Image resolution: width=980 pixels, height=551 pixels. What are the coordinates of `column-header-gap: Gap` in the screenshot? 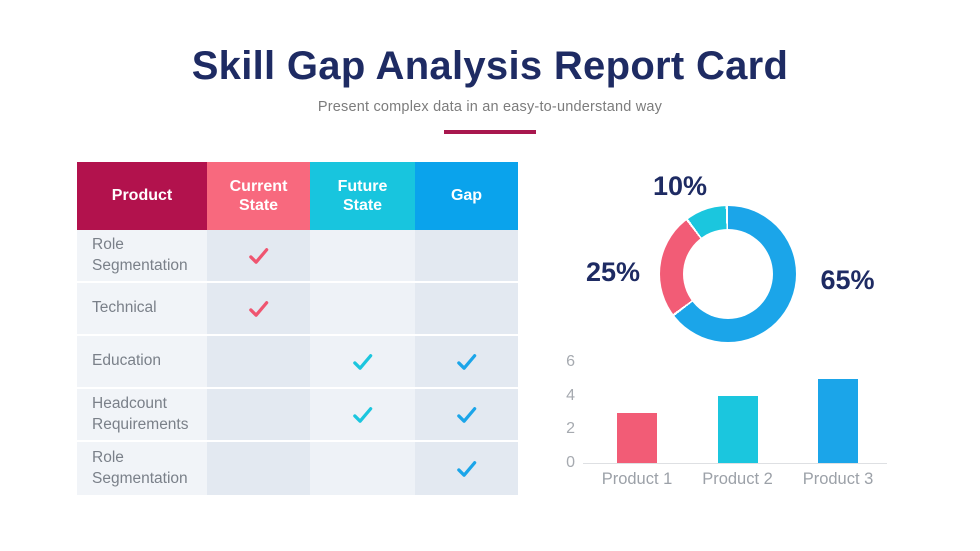 It's located at (466, 196).